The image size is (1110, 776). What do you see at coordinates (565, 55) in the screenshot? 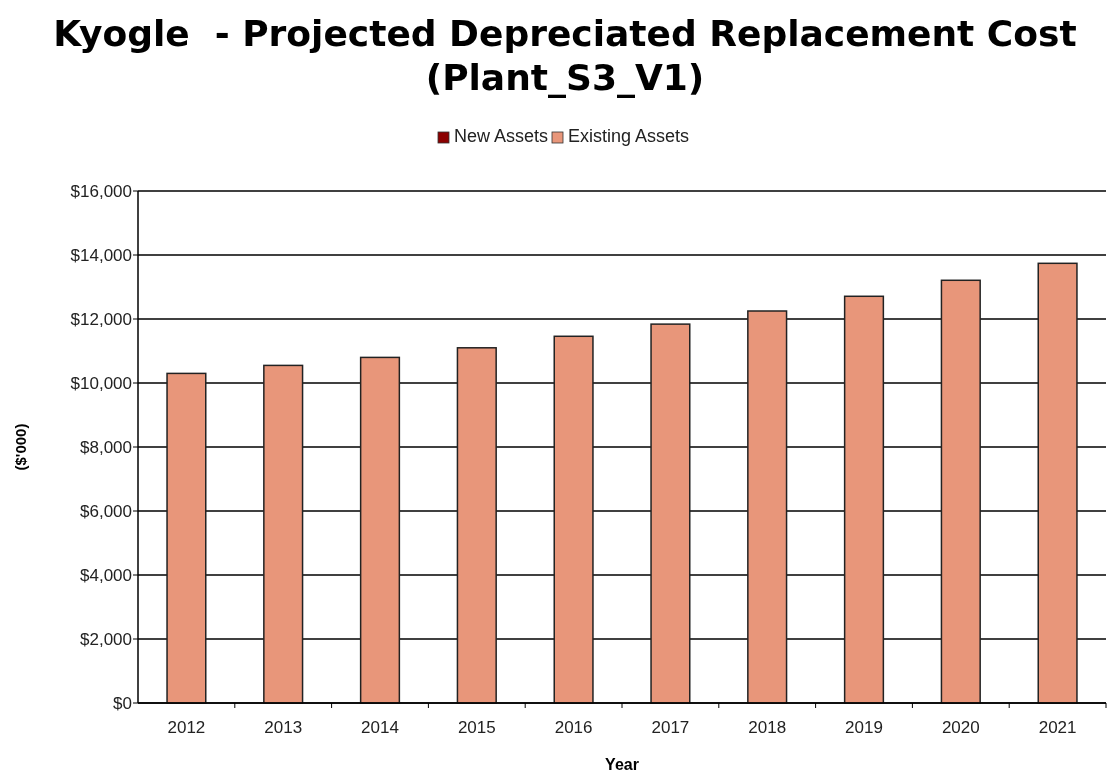
I see `chart-title: Kyogle - Projected Depreciated Replacement Cost (Plant_S3_V1)` at bounding box center [565, 55].